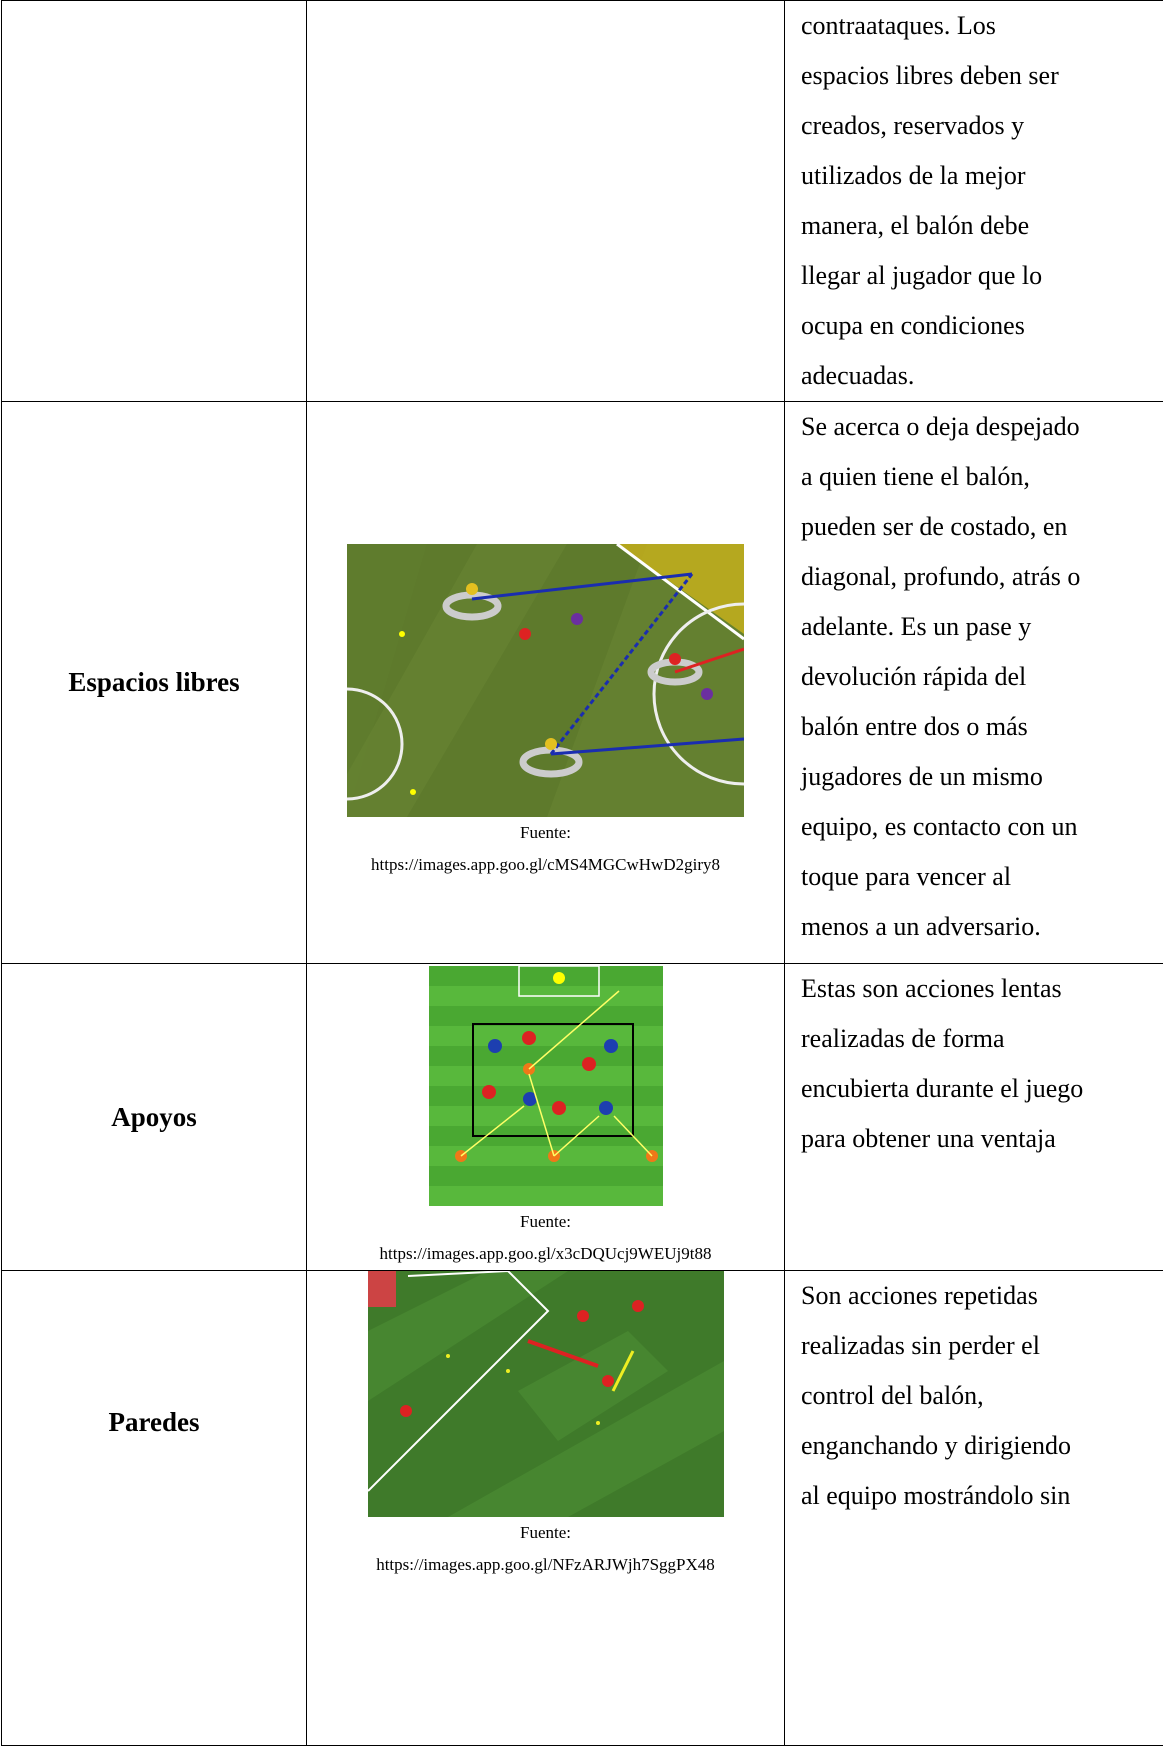 This screenshot has width=1163, height=1746. Describe the element at coordinates (154, 683) in the screenshot. I see `row-label: Espacios libres` at that location.